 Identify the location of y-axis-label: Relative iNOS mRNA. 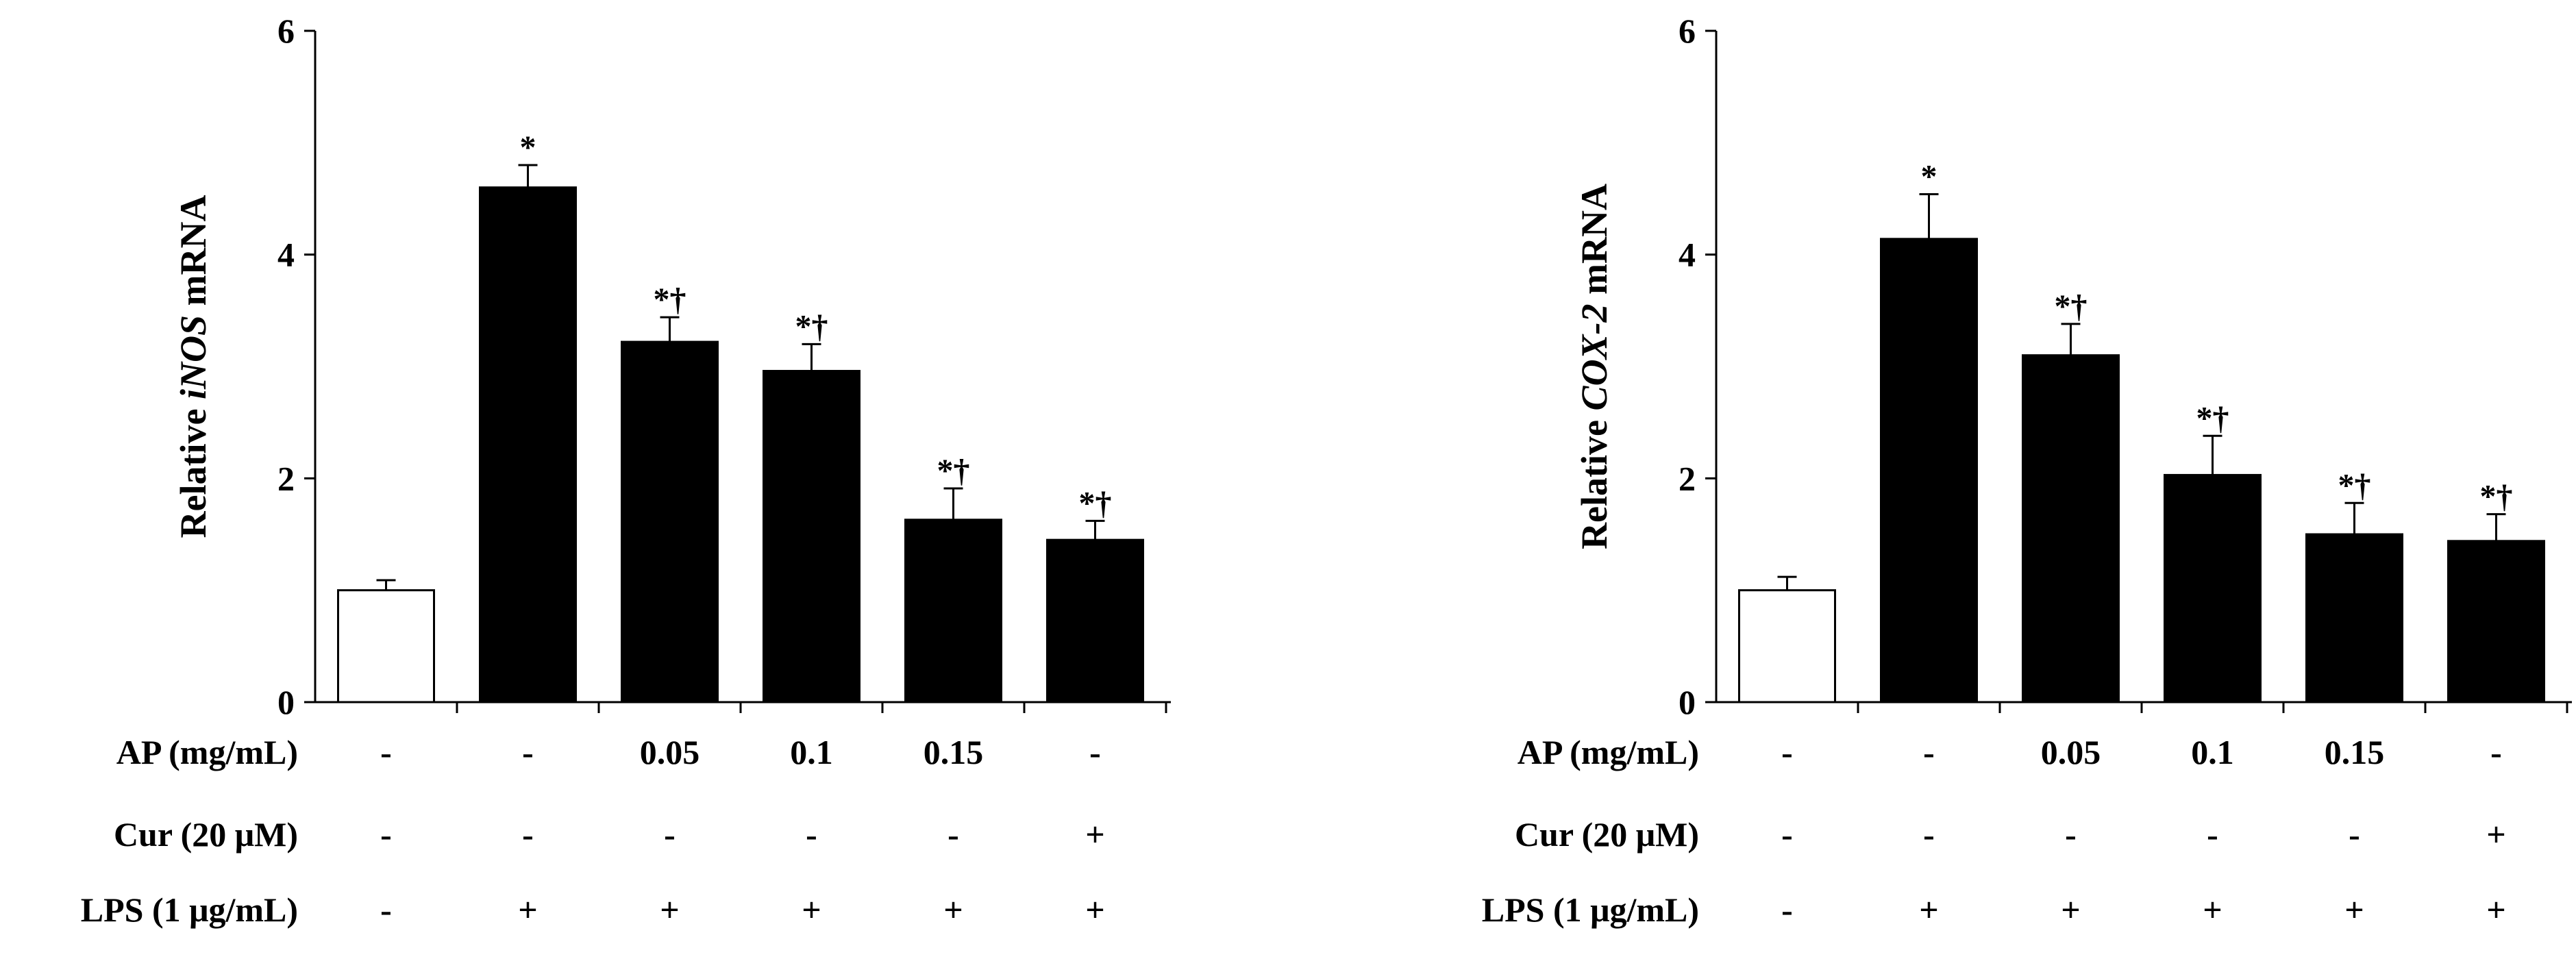
(193, 366).